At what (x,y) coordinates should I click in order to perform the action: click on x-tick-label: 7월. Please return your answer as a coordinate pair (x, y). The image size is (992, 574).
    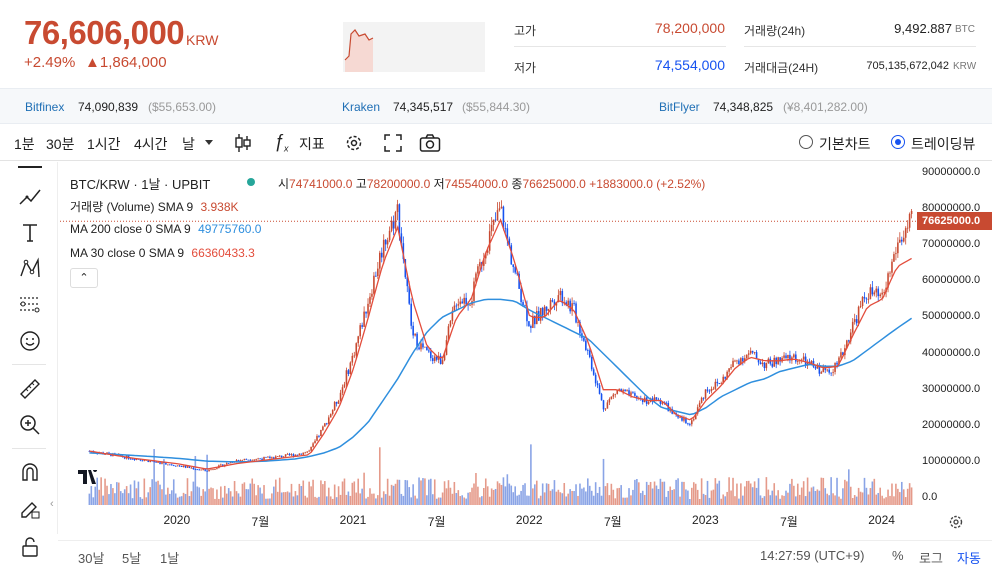
    Looking at the image, I should click on (260, 522).